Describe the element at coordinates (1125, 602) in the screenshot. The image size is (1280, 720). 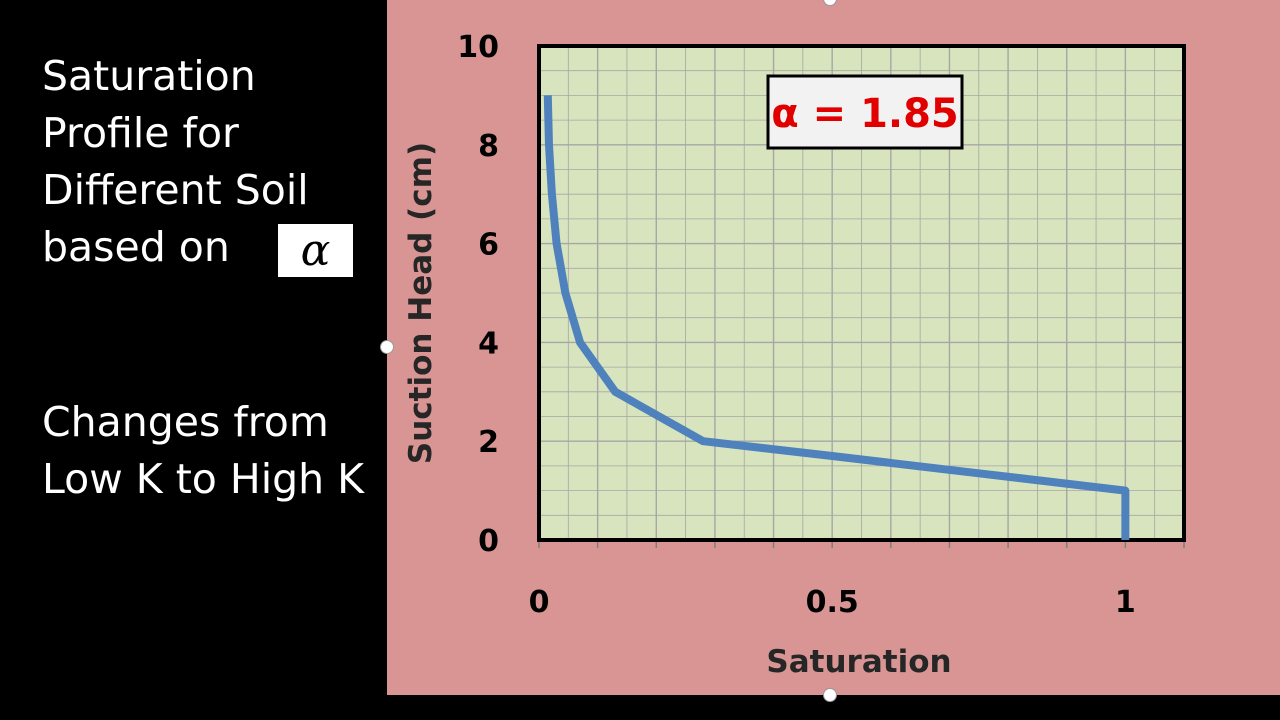
I see `x-tick-label: 1` at that location.